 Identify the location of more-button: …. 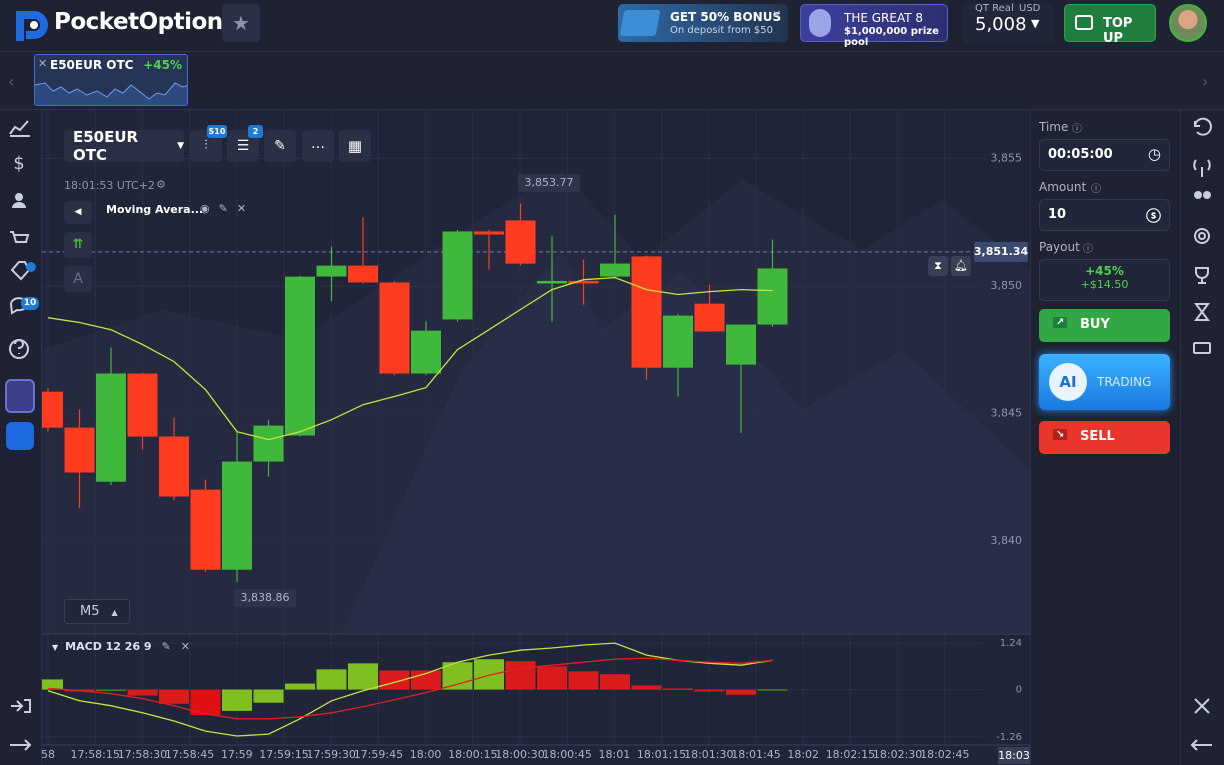
(318, 146).